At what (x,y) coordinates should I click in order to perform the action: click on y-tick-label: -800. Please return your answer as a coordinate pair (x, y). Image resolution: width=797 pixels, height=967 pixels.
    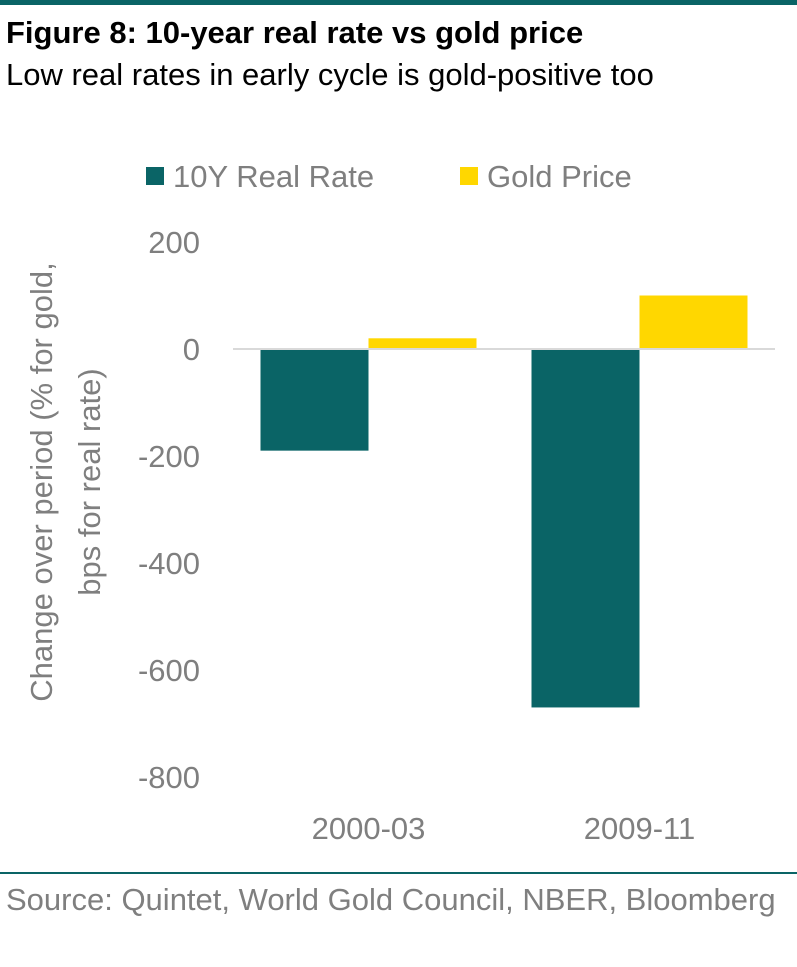
    Looking at the image, I should click on (169, 777).